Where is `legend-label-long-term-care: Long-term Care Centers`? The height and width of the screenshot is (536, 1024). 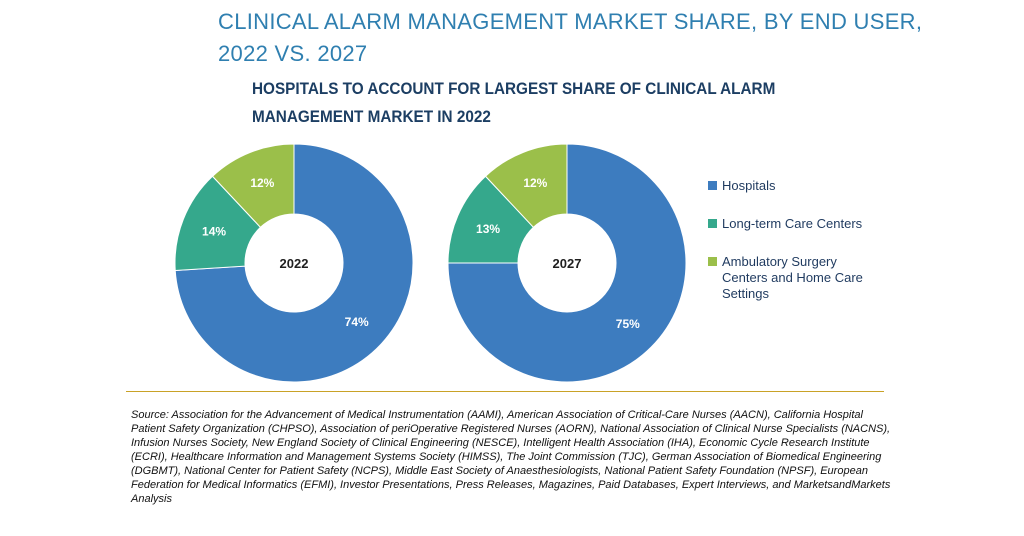
legend-label-long-term-care: Long-term Care Centers is located at coordinates (792, 223).